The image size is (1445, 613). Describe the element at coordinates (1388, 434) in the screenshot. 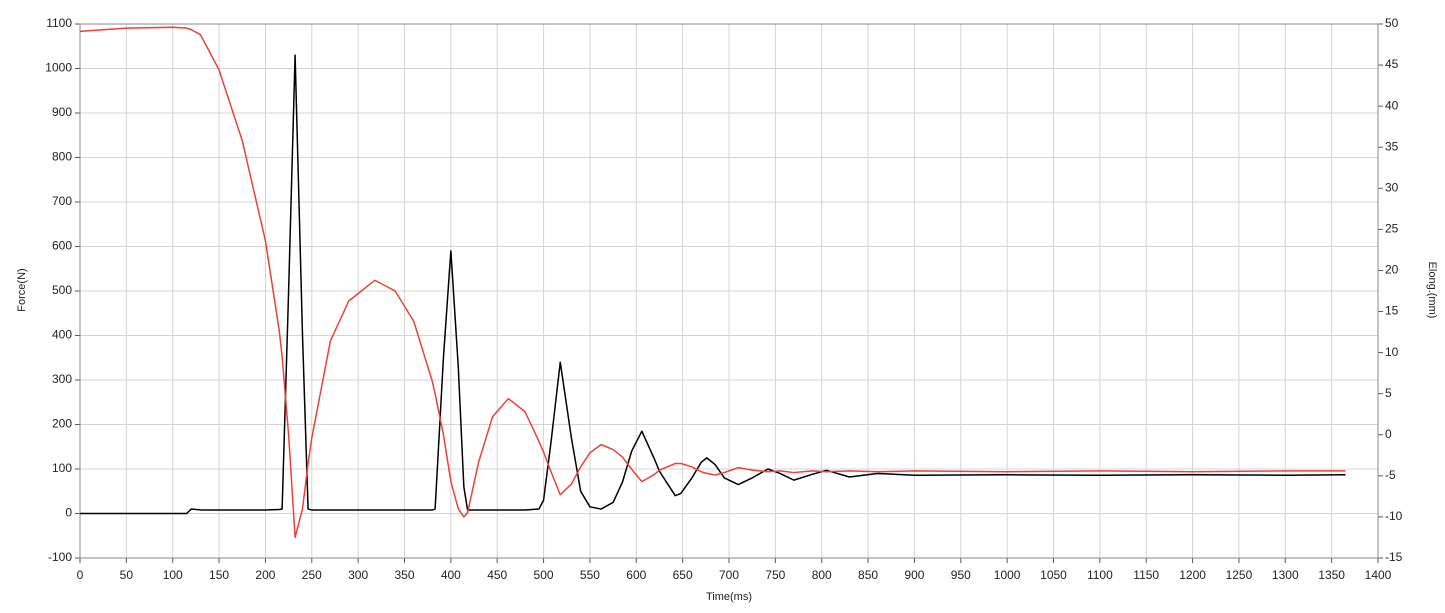

I see `y2-tick-label: 0` at that location.